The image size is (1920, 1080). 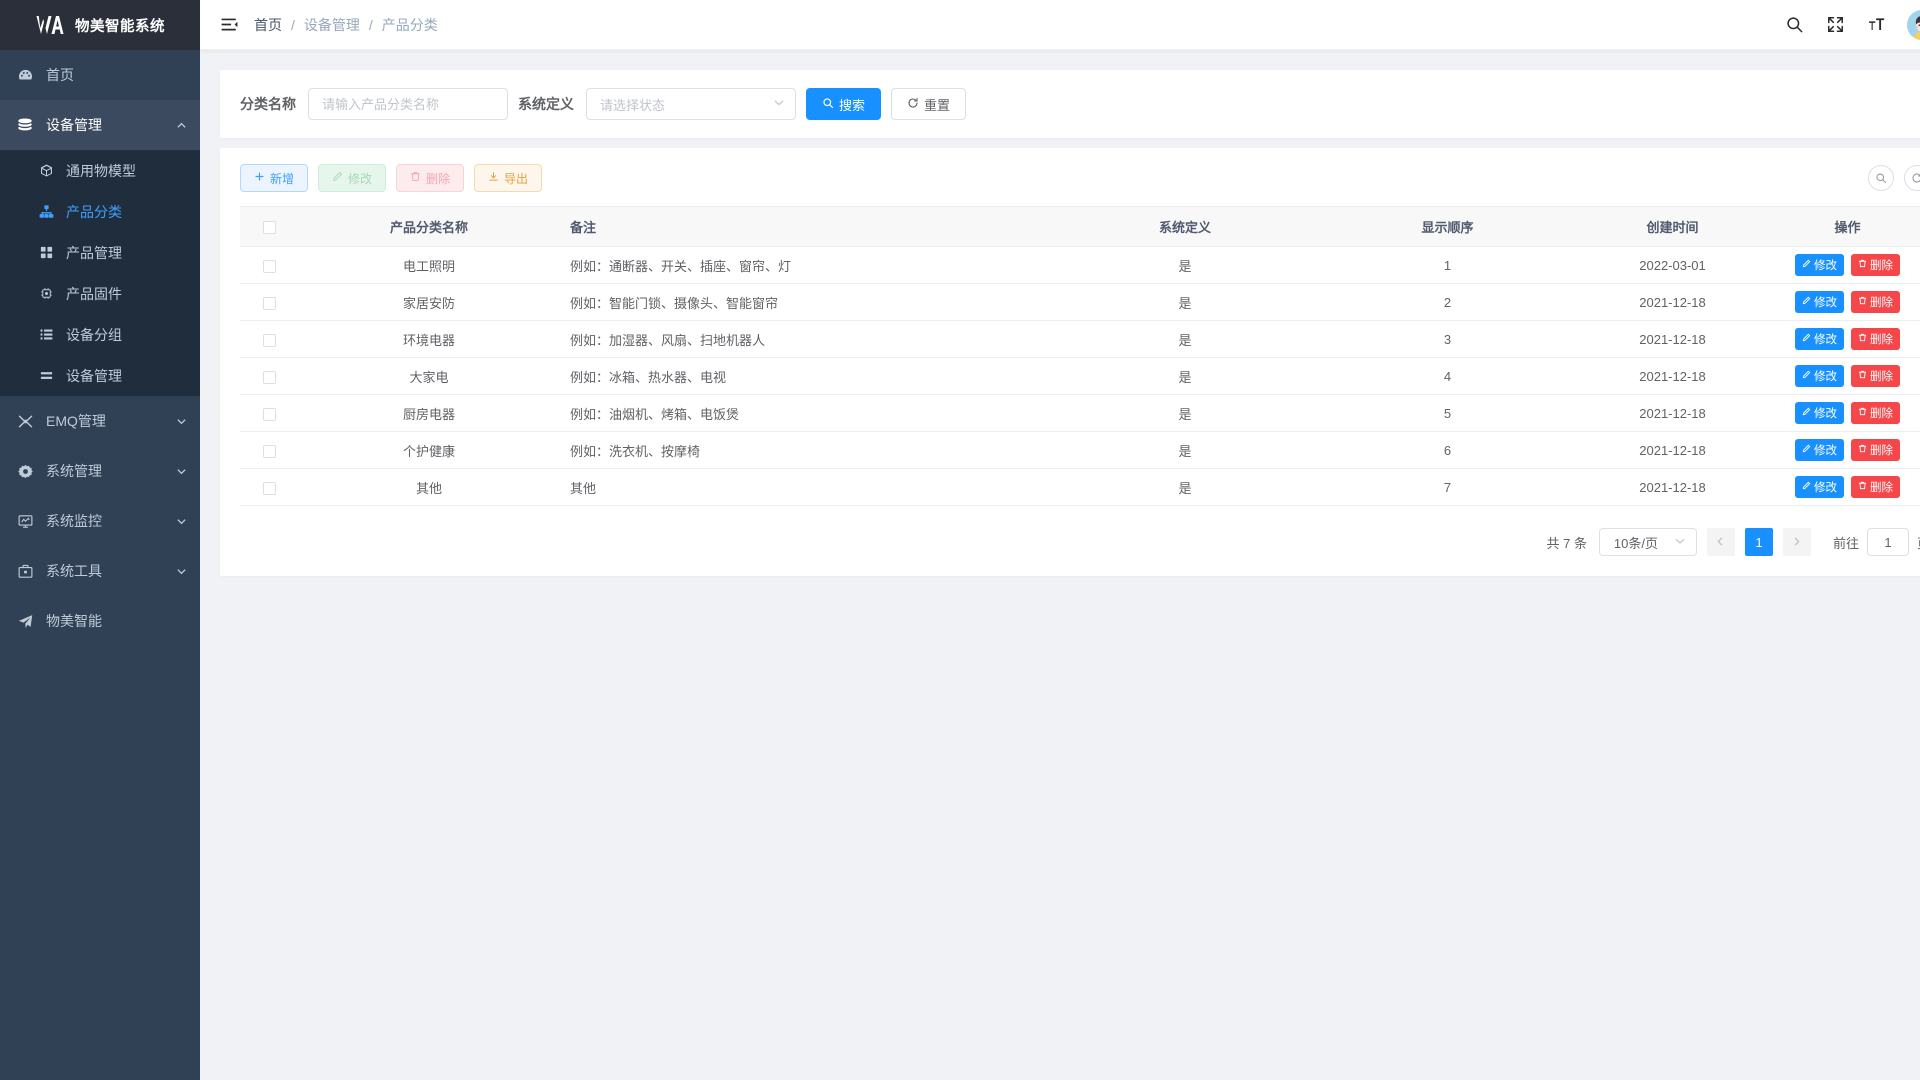 I want to click on breadcrumb-item-device-management: 设备管理, so click(x=331, y=24).